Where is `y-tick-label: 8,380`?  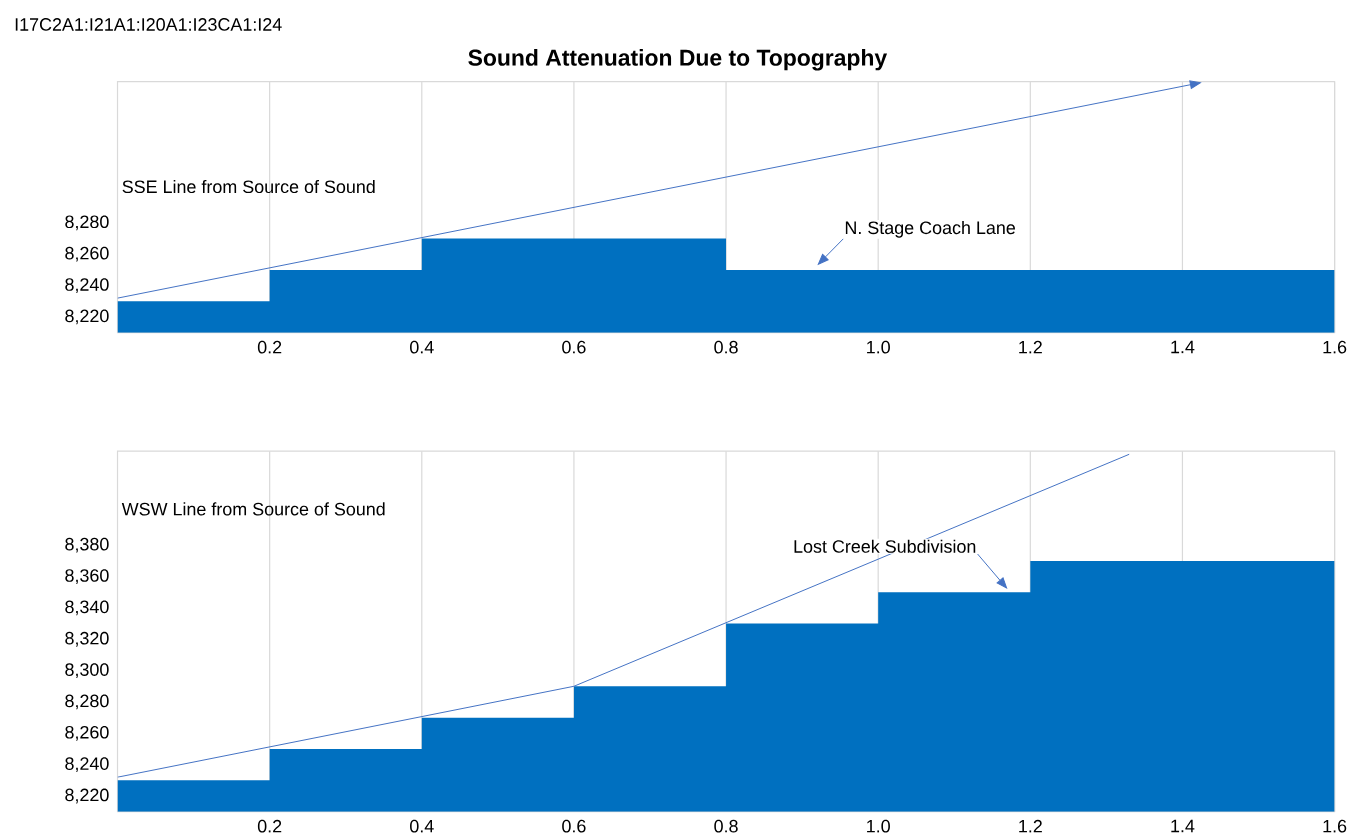 y-tick-label: 8,380 is located at coordinates (87, 545).